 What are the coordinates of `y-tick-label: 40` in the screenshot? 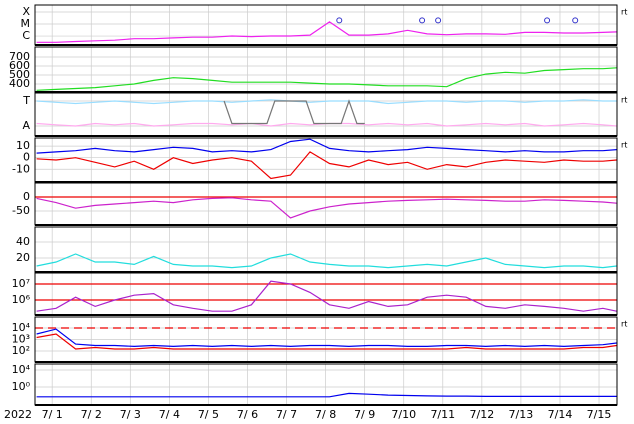 It's located at (23, 241).